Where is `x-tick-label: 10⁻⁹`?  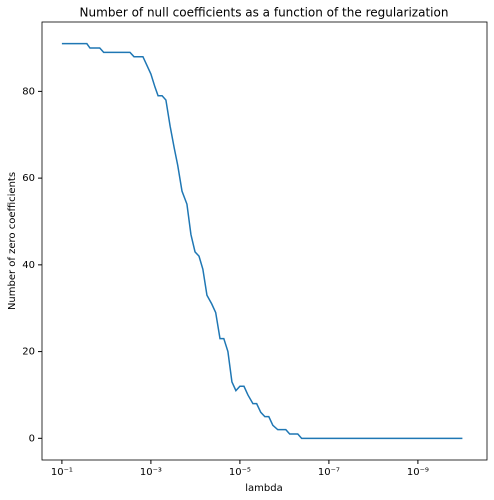 x-tick-label: 10⁻⁹ is located at coordinates (418, 472).